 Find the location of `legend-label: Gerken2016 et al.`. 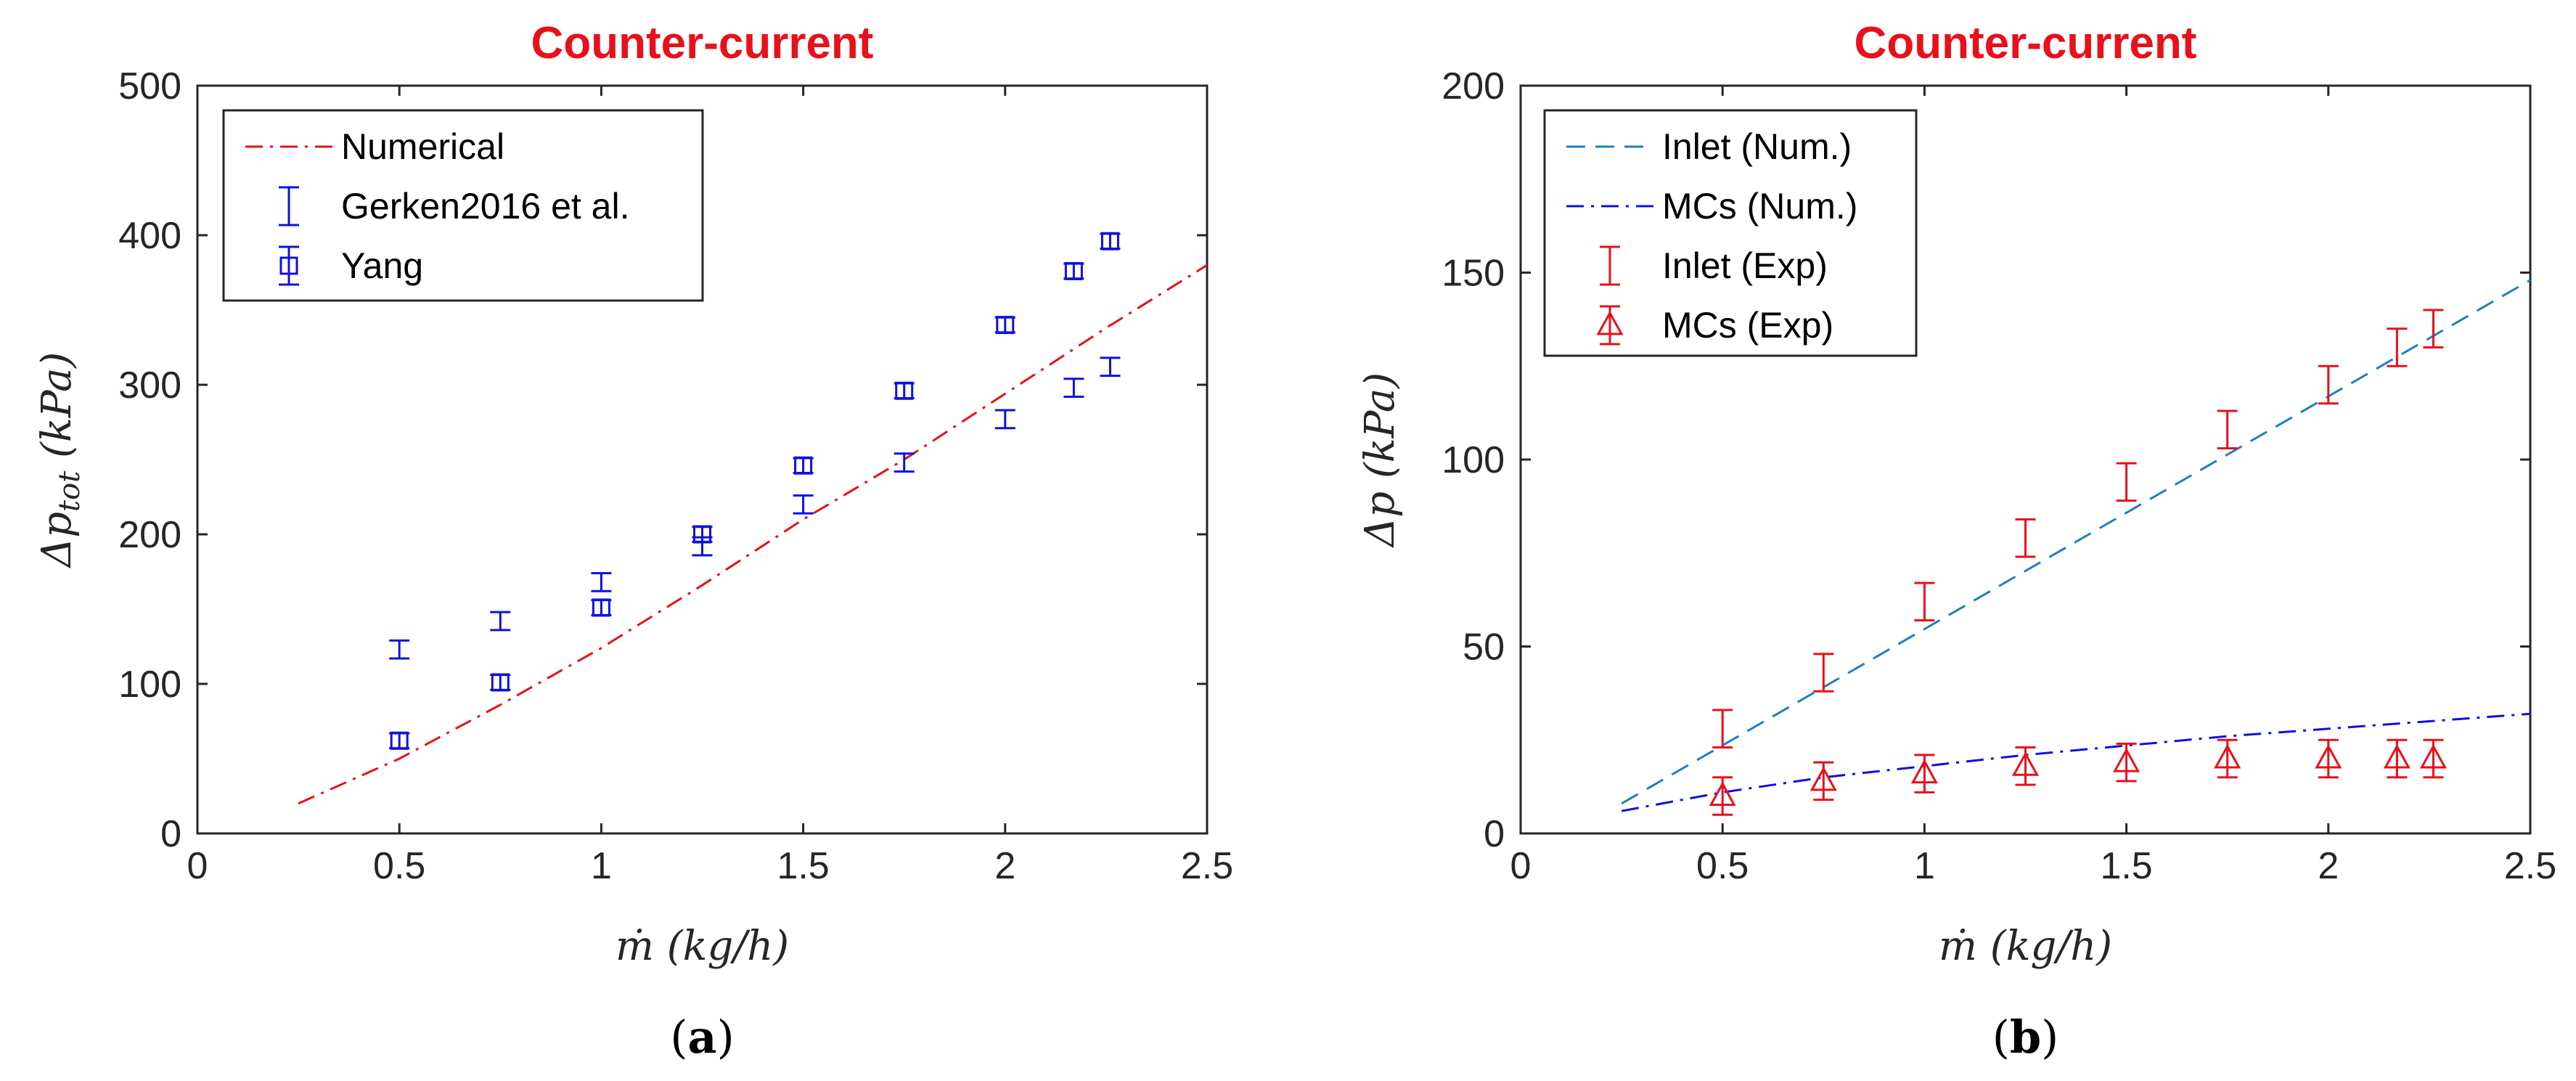

legend-label: Gerken2016 et al. is located at coordinates (486, 207).